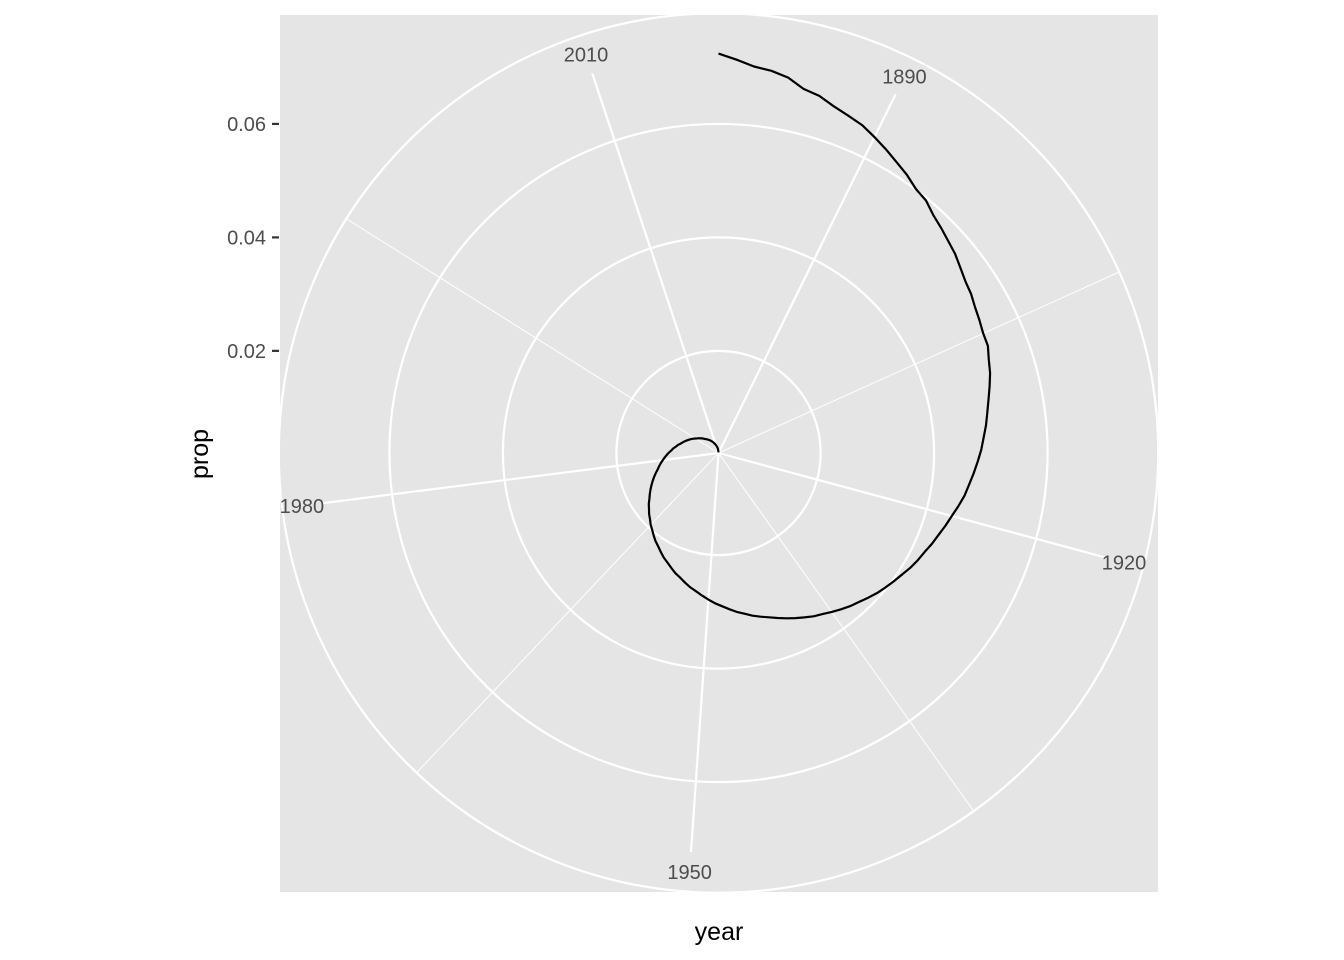 The height and width of the screenshot is (960, 1344). What do you see at coordinates (689, 873) in the screenshot?
I see `theta-tick-label: 1950` at bounding box center [689, 873].